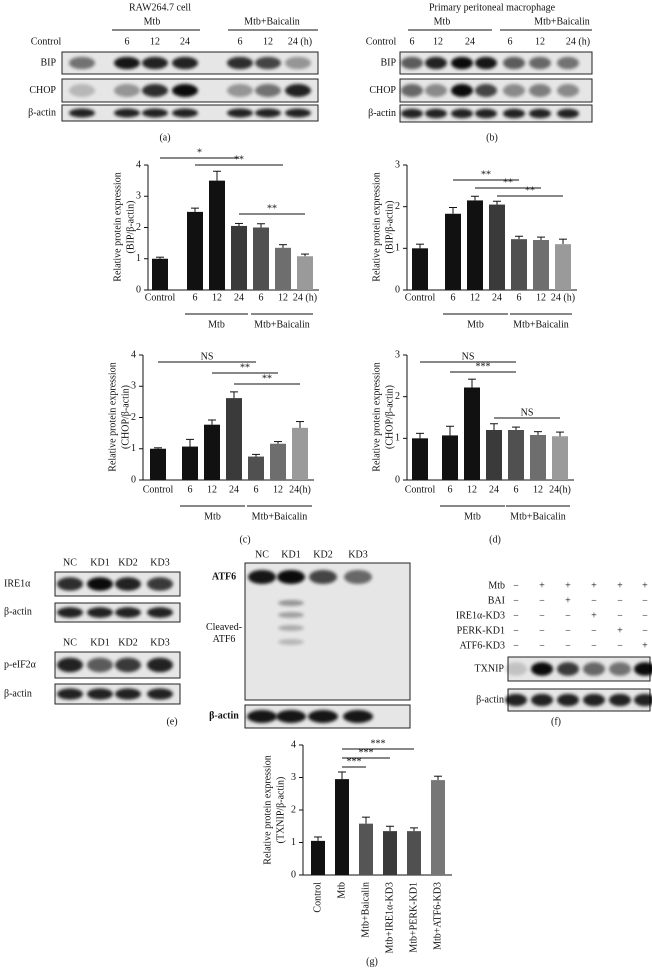 This screenshot has width=652, height=969. I want to click on lane-label: KD2, so click(322, 554).